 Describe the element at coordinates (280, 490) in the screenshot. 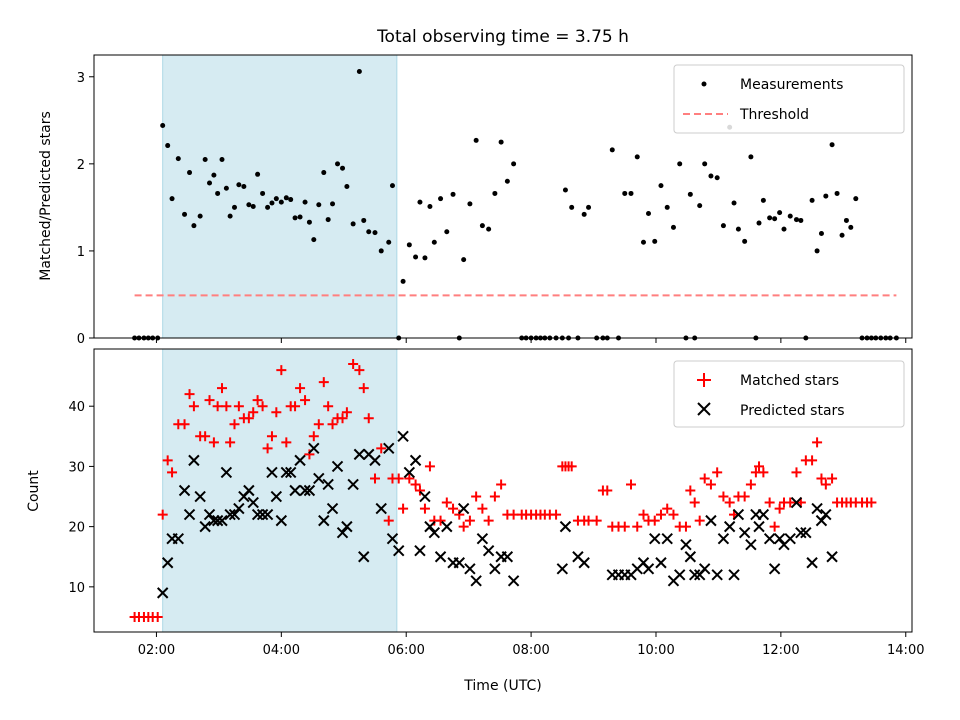

I see `observing-window-shade-bottom` at that location.